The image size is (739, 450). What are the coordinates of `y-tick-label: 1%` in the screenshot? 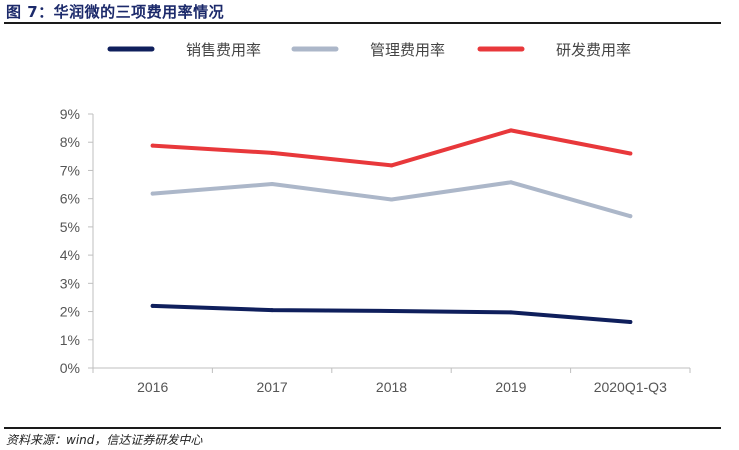 It's located at (70, 340).